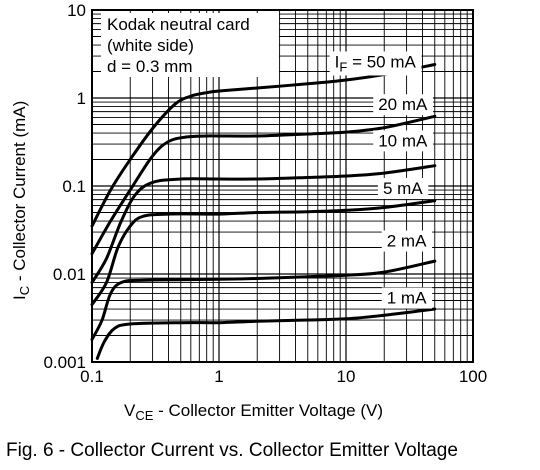 The height and width of the screenshot is (470, 540). I want to click on series-label-2: 20 mA, so click(403, 104).